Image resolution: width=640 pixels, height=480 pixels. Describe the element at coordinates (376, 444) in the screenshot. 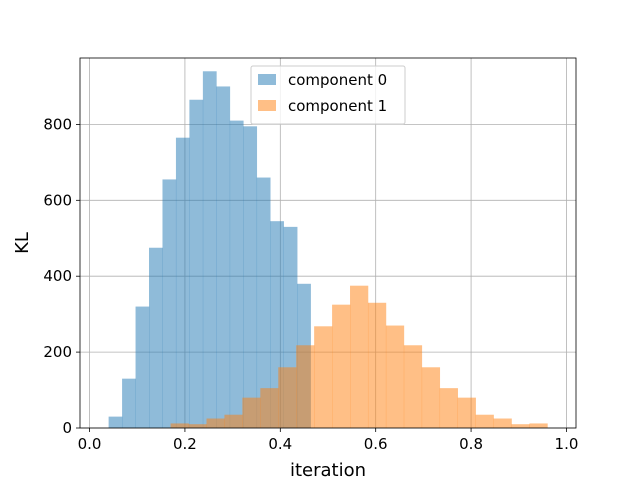

I see `x-tick-label-3: 0.6` at that location.